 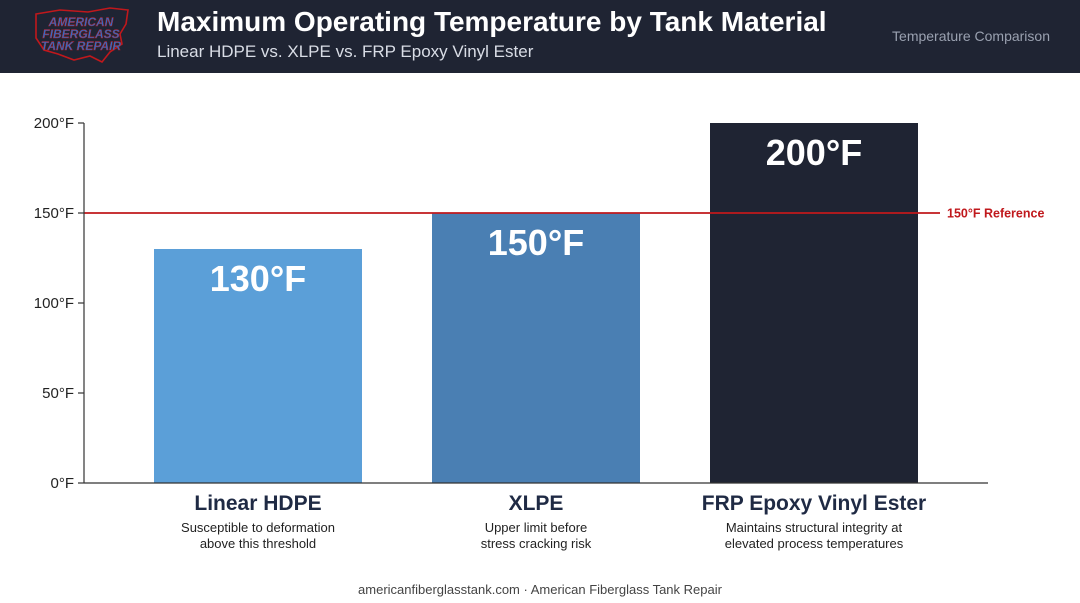 I want to click on header-tag: Temperature Comparison, so click(x=971, y=36).